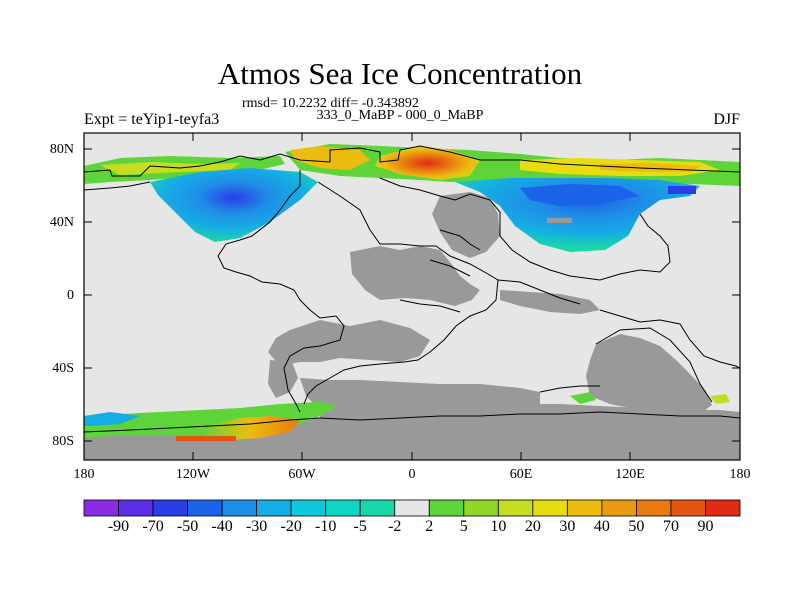 The height and width of the screenshot is (600, 800). Describe the element at coordinates (412, 474) in the screenshot. I see `lon-label-0: 0` at that location.